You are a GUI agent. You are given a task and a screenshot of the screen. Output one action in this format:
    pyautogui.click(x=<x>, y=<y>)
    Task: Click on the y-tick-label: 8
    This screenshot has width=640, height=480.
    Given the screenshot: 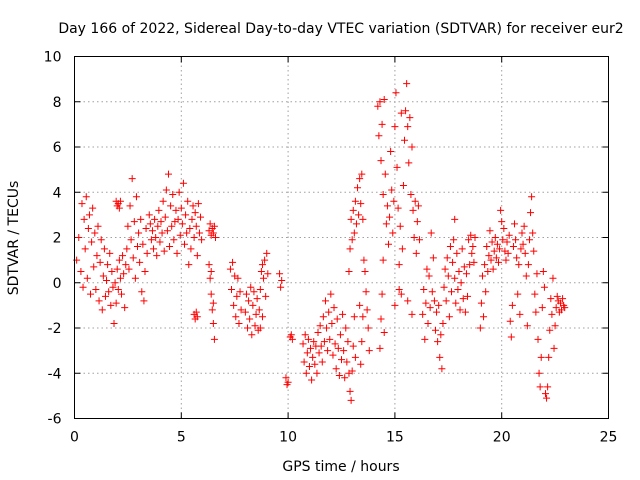 What is the action you would take?
    pyautogui.click(x=57, y=103)
    